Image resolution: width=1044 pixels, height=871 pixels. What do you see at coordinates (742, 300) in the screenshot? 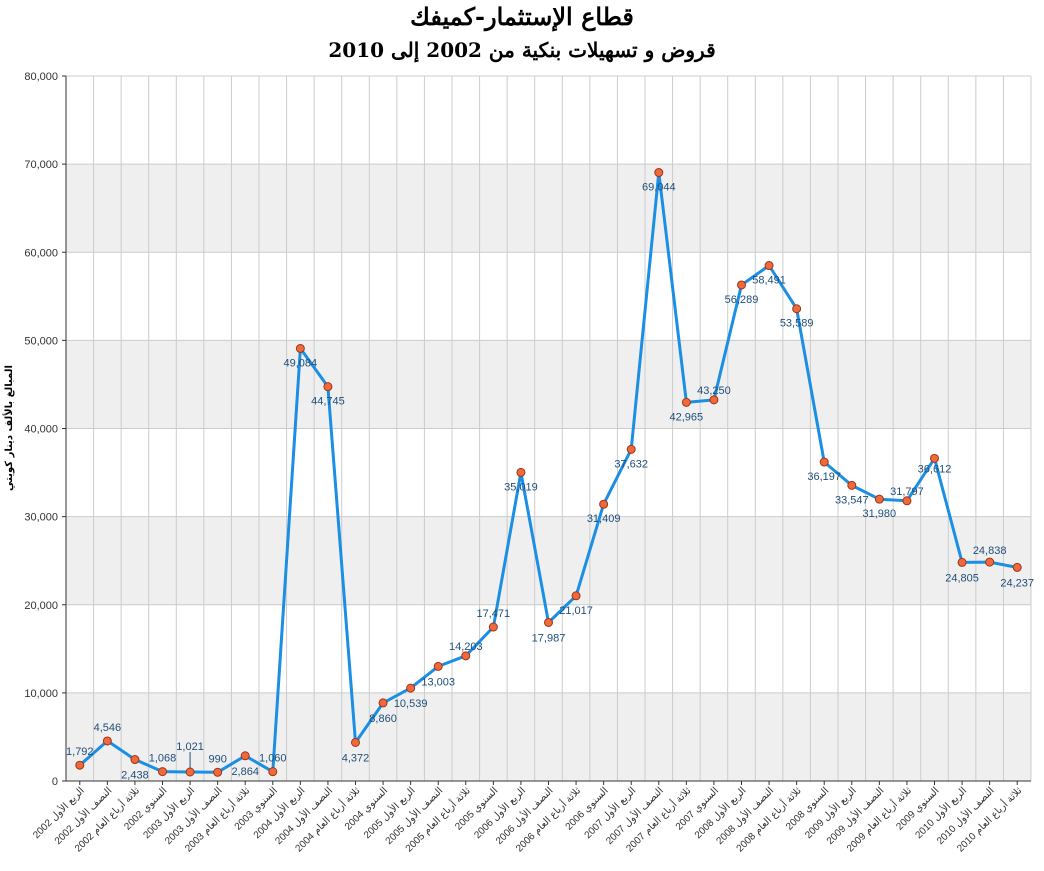
I see `data-label: 56,289` at bounding box center [742, 300].